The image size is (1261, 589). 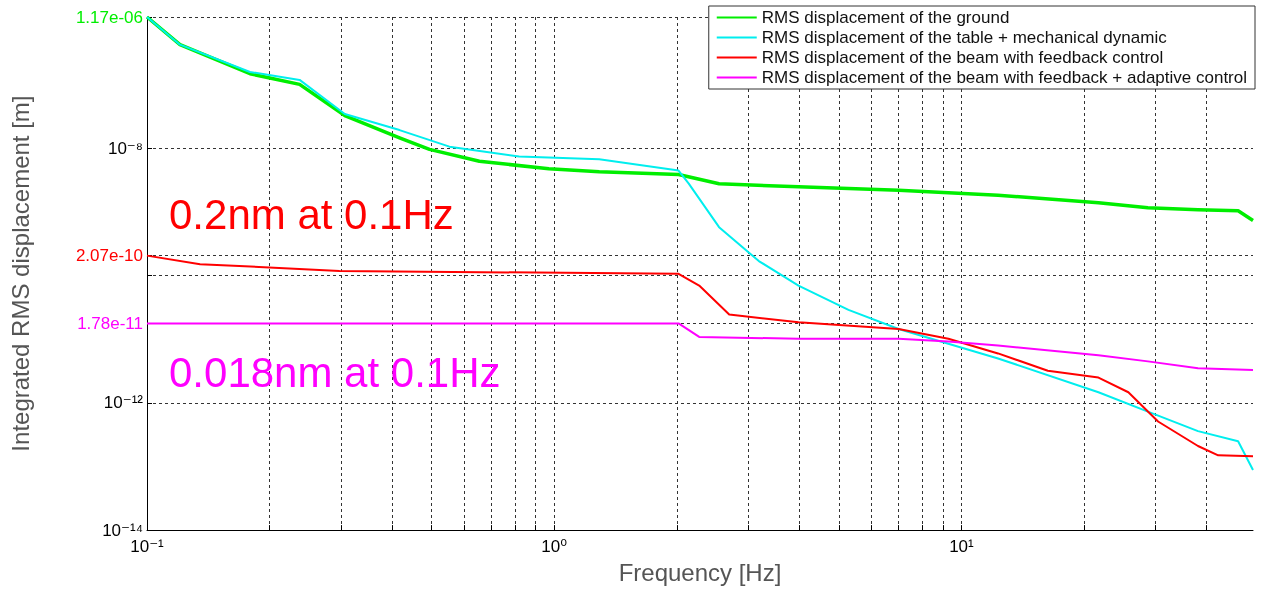 What do you see at coordinates (962, 57) in the screenshot?
I see `legend-label: RMS displacement of the beam with feedback control` at bounding box center [962, 57].